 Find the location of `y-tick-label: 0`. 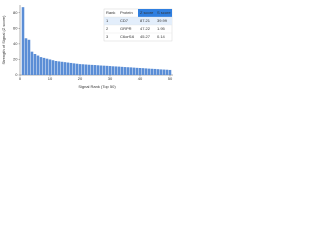

y-tick-label: 0 is located at coordinates (16, 74).